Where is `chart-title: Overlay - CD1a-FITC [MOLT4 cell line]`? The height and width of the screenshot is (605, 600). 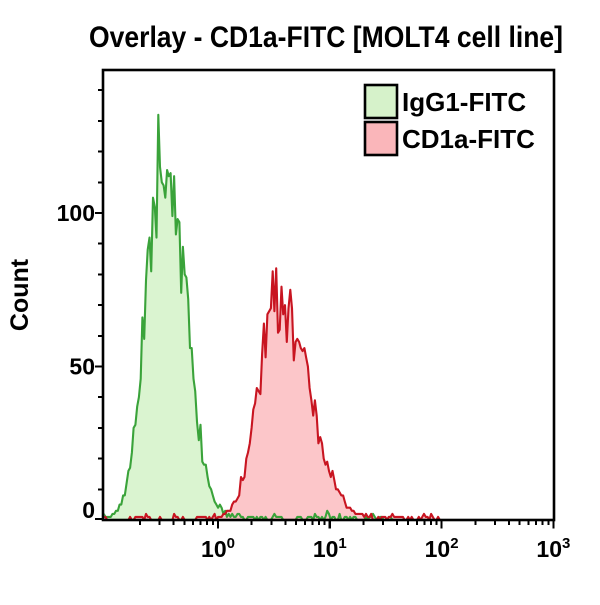 chart-title: Overlay - CD1a-FITC [MOLT4 cell line] is located at coordinates (326, 37).